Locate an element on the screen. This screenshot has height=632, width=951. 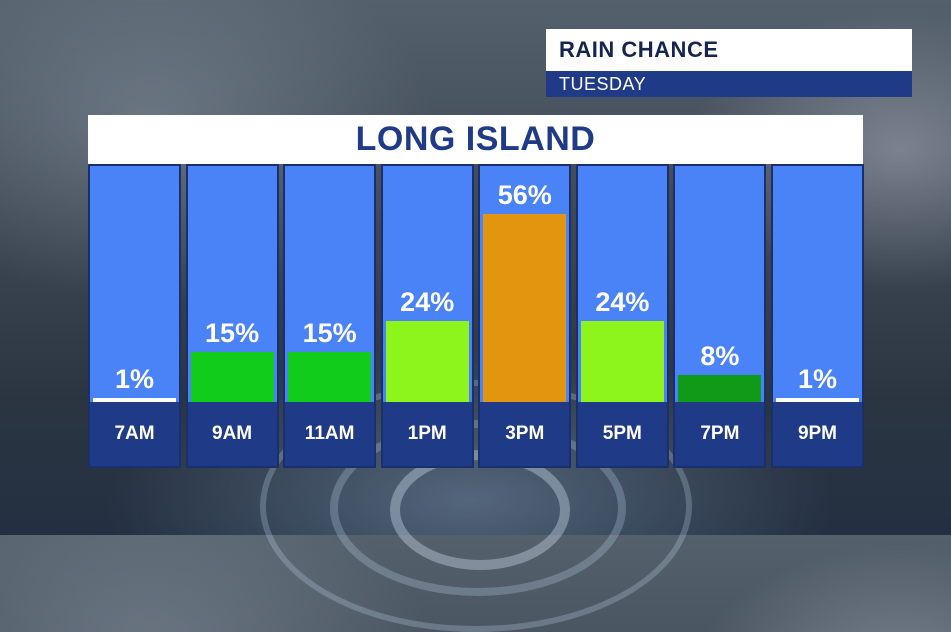
category-label: 1PM is located at coordinates (427, 434).